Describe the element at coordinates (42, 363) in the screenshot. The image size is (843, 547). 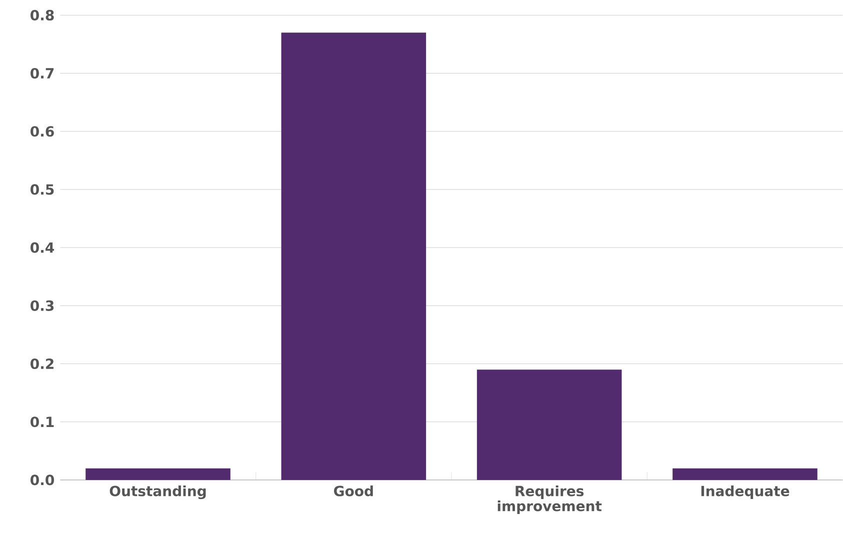
I see `y-tick-label: 0.2` at that location.